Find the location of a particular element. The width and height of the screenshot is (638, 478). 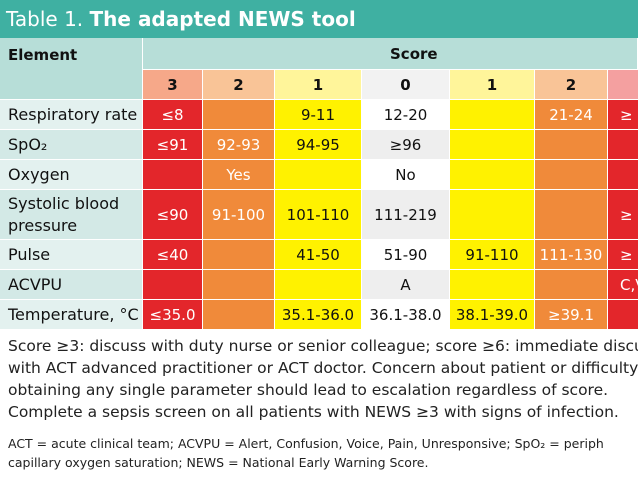

score-cell: 111-219 is located at coordinates (406, 215).